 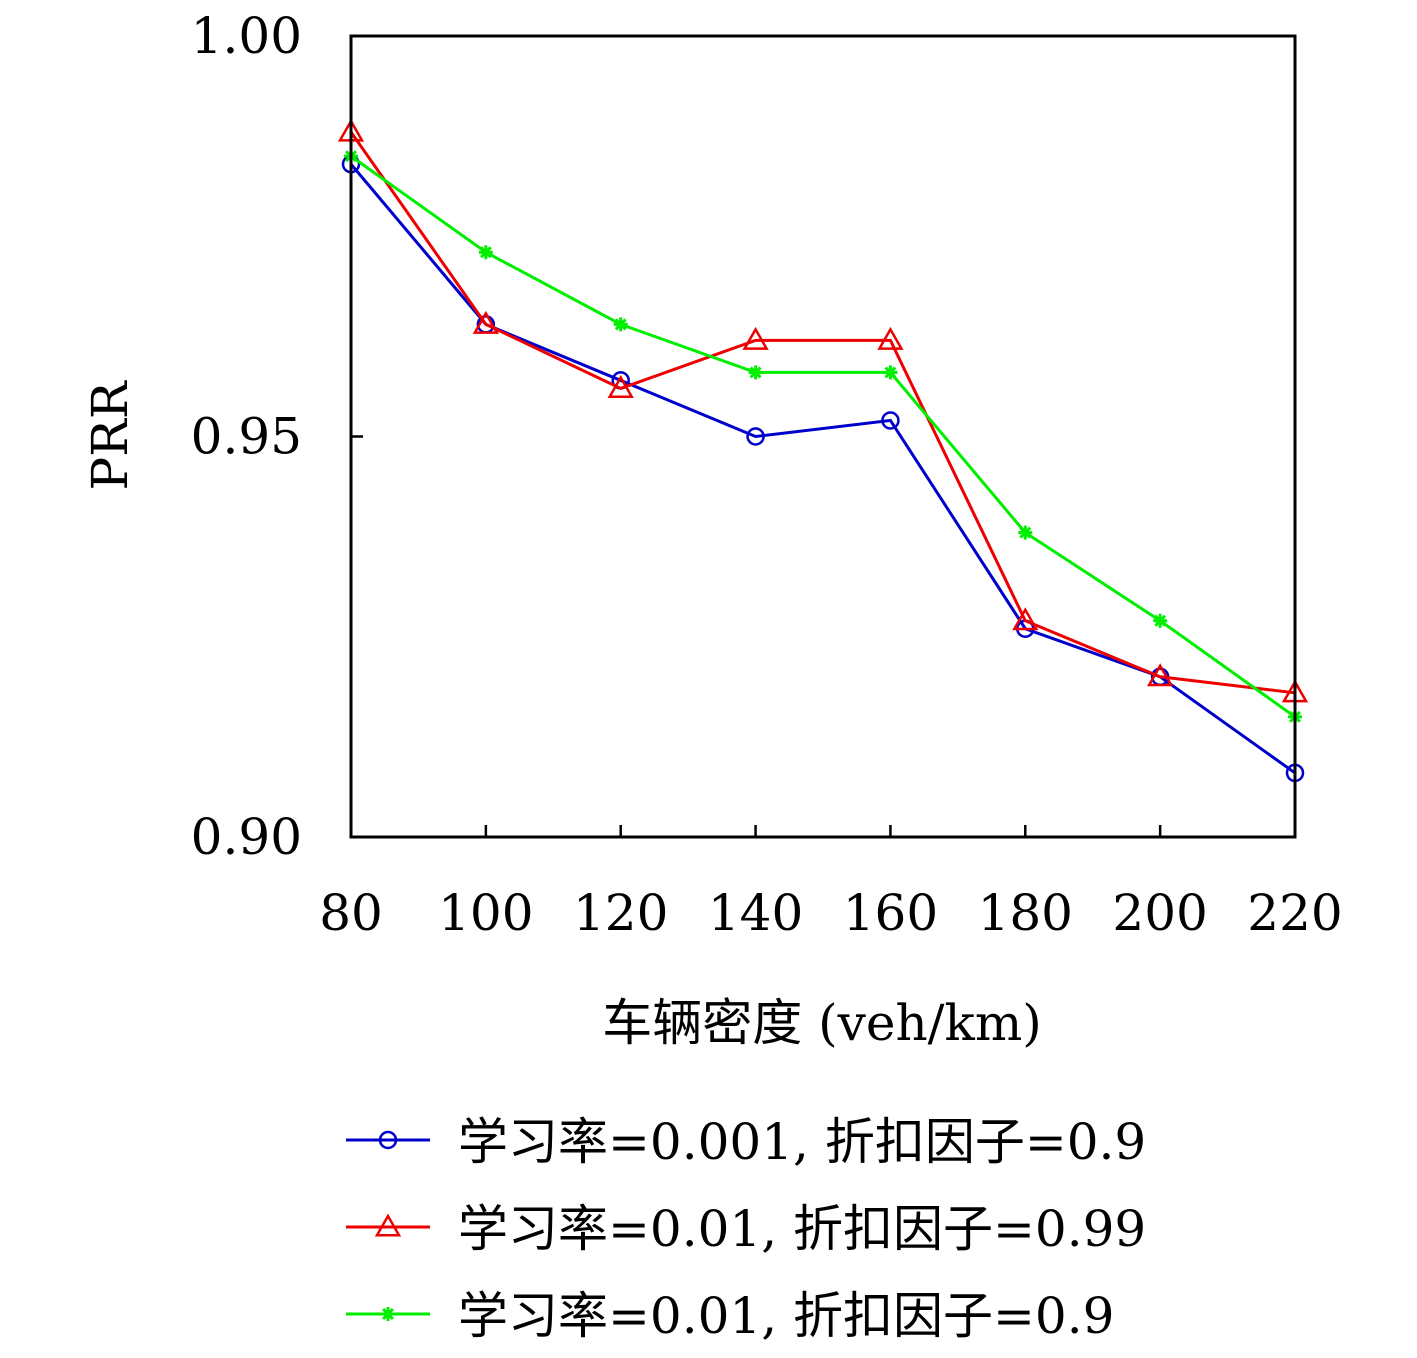 I want to click on x-tick-label: 160, so click(x=890, y=913).